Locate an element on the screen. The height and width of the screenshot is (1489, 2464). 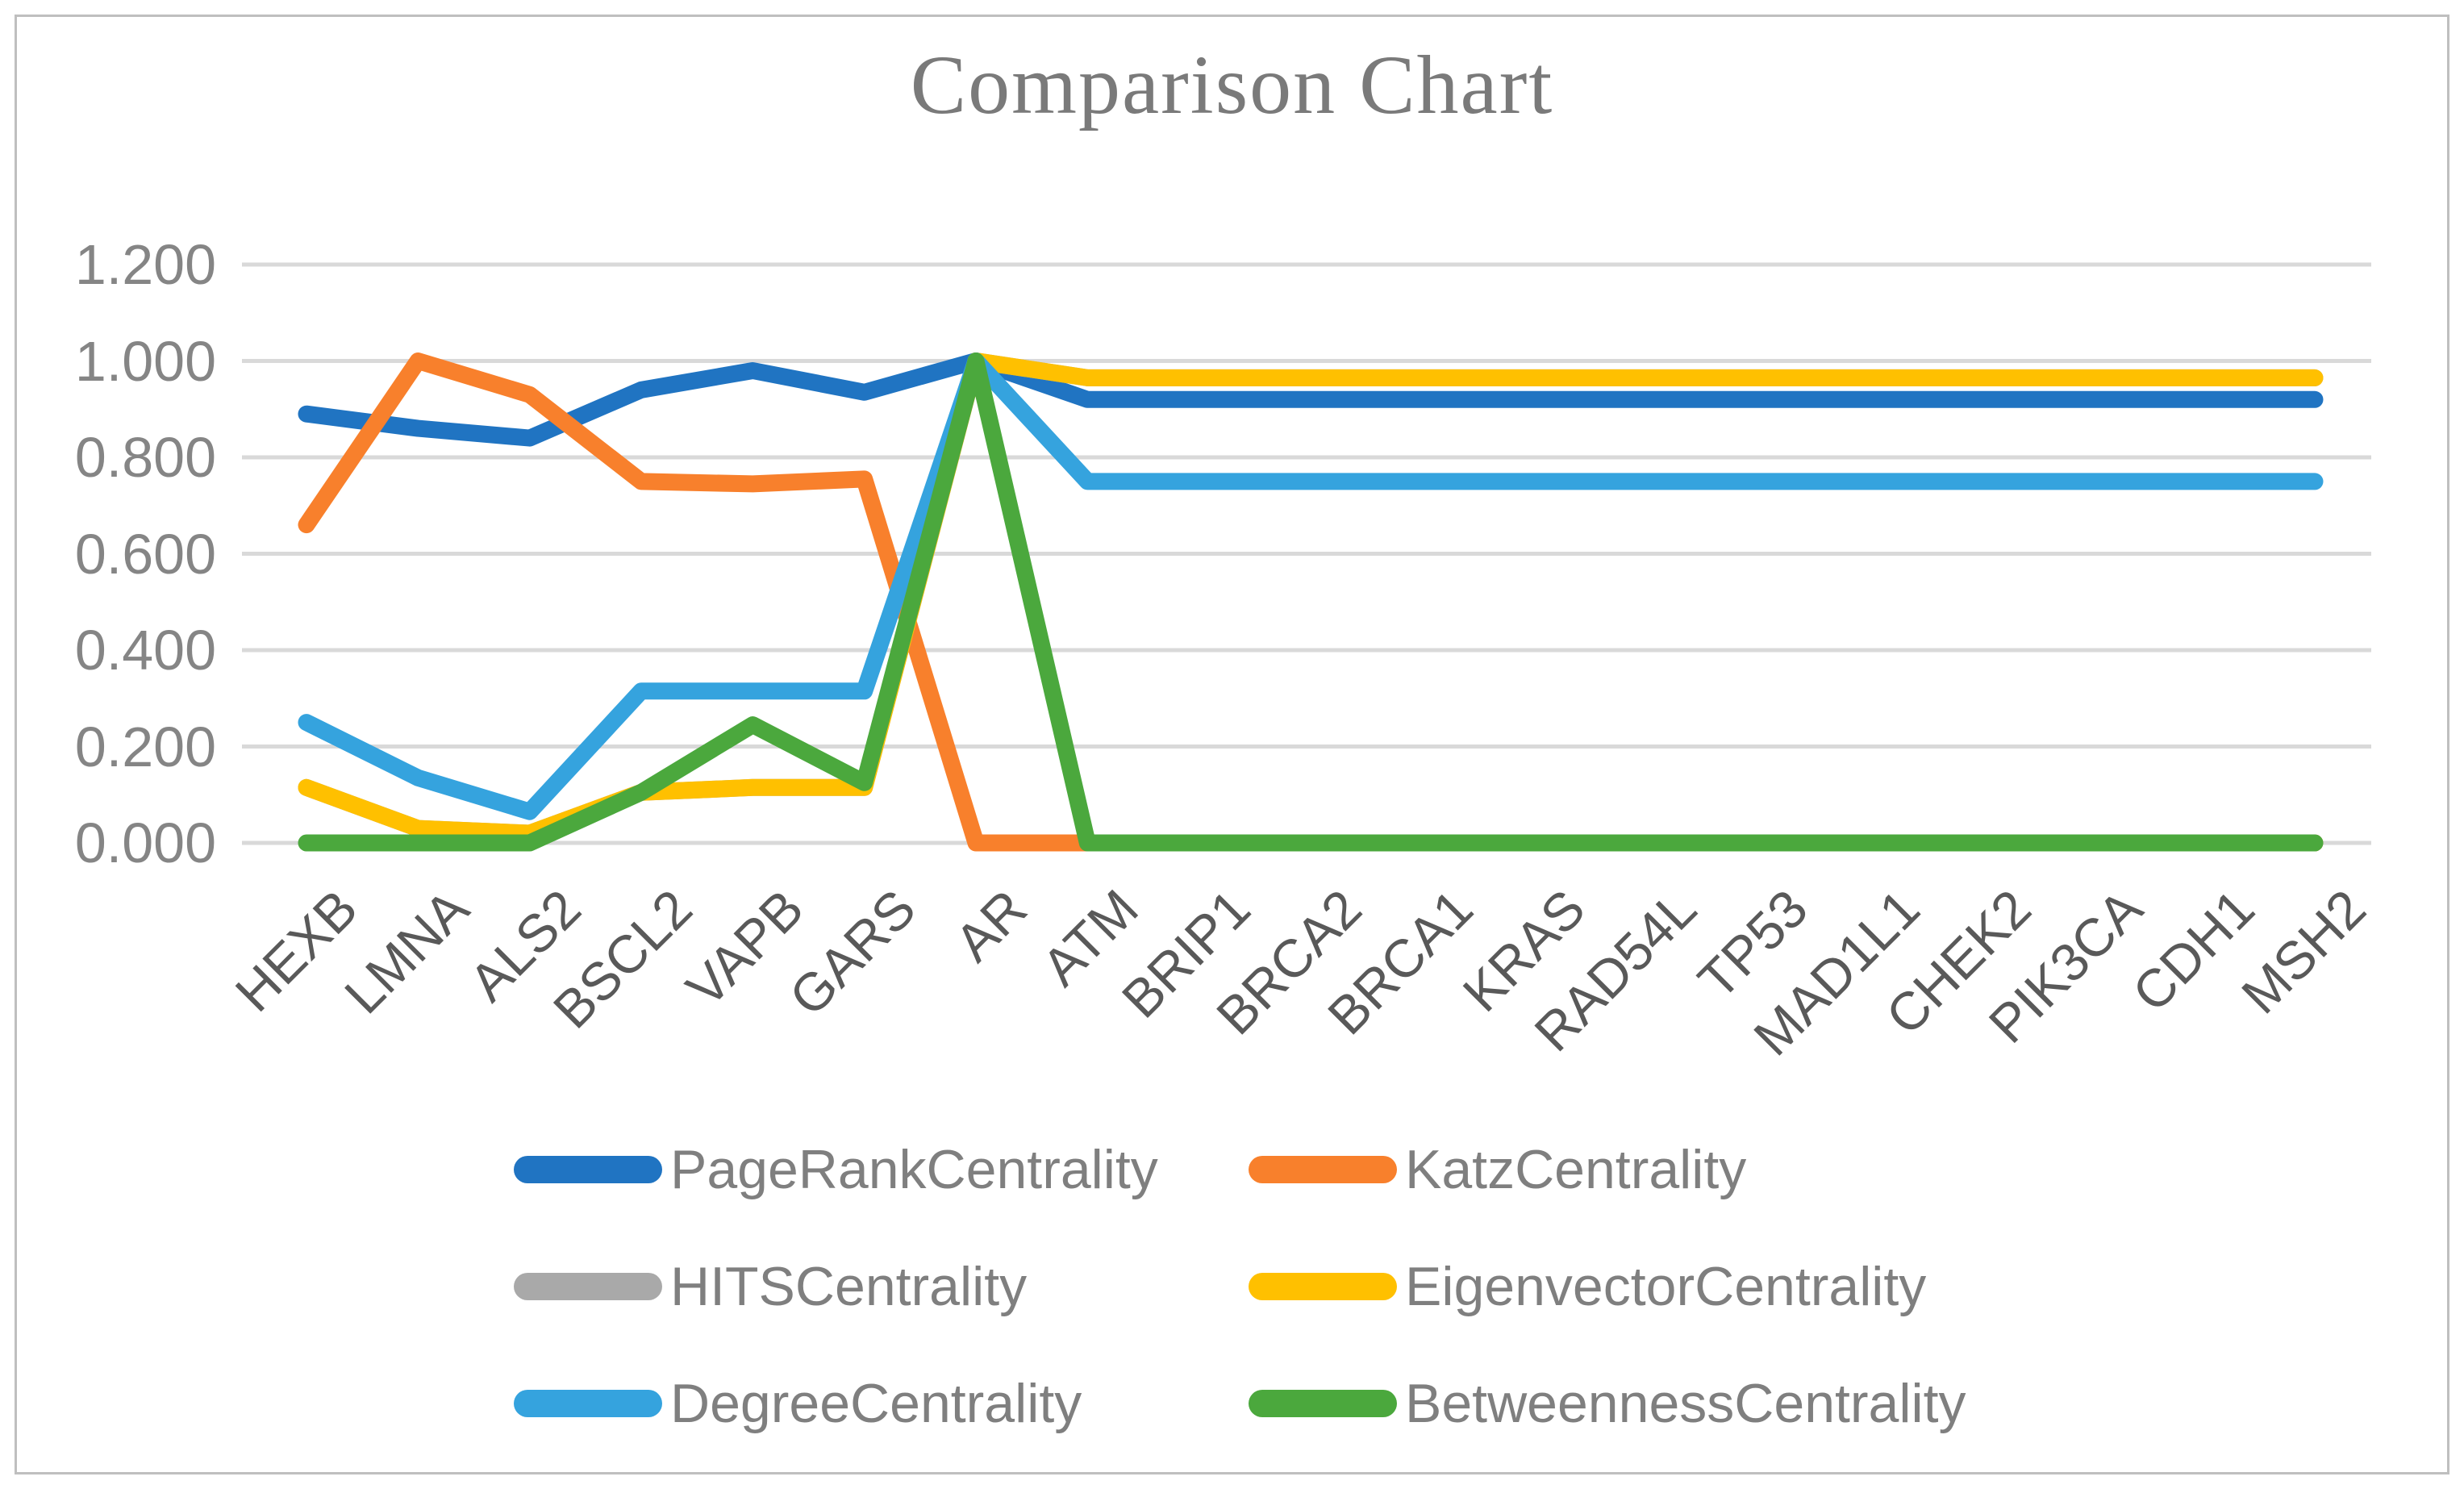
legend-label-KatzCentrality: KatzCentrality is located at coordinates (1576, 1169).